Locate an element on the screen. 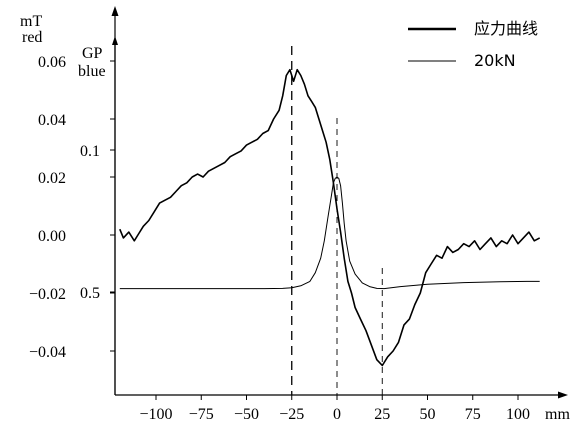 The width and height of the screenshot is (575, 425). x-axis-title: mm is located at coordinates (557, 414).